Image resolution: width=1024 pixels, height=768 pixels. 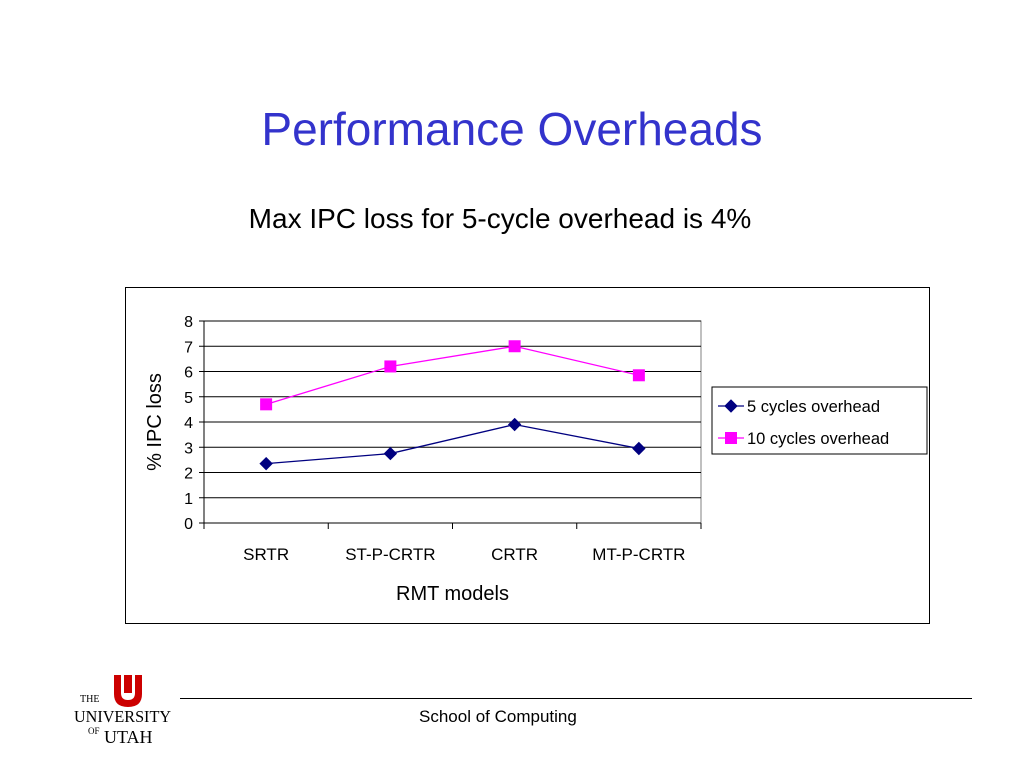 I want to click on y-tick-label: 4, so click(x=188, y=423).